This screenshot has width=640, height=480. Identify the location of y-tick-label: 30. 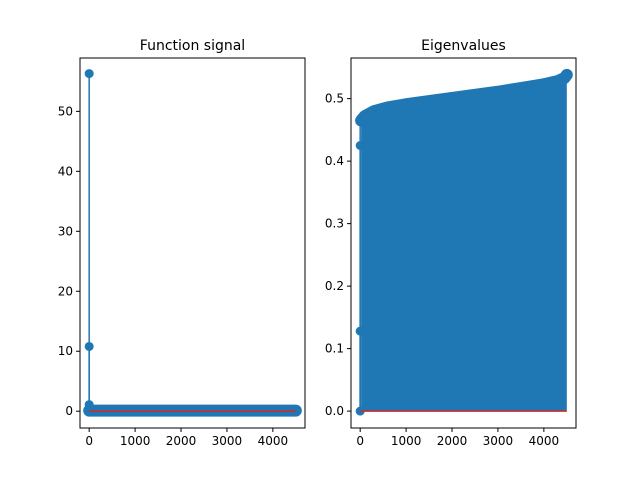
(65, 231).